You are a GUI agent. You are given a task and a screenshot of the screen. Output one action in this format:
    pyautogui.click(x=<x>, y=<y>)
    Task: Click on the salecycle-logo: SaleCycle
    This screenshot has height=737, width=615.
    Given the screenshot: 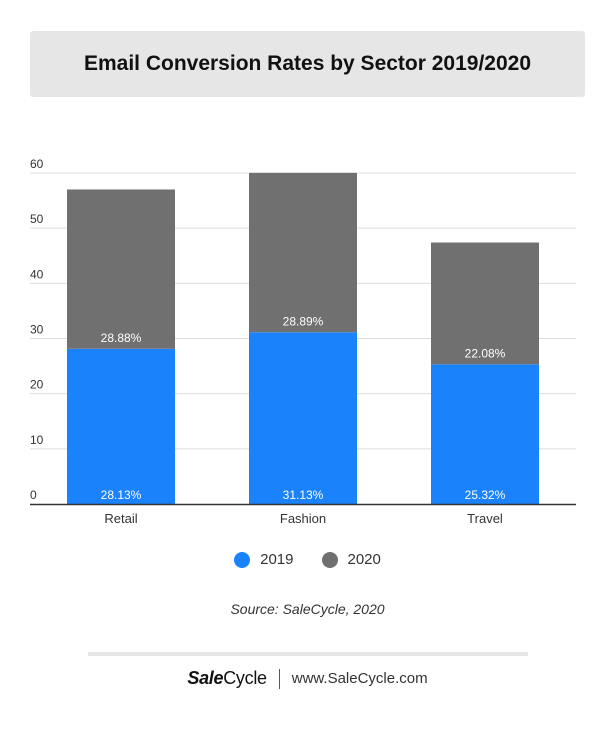 What is the action you would take?
    pyautogui.click(x=227, y=678)
    